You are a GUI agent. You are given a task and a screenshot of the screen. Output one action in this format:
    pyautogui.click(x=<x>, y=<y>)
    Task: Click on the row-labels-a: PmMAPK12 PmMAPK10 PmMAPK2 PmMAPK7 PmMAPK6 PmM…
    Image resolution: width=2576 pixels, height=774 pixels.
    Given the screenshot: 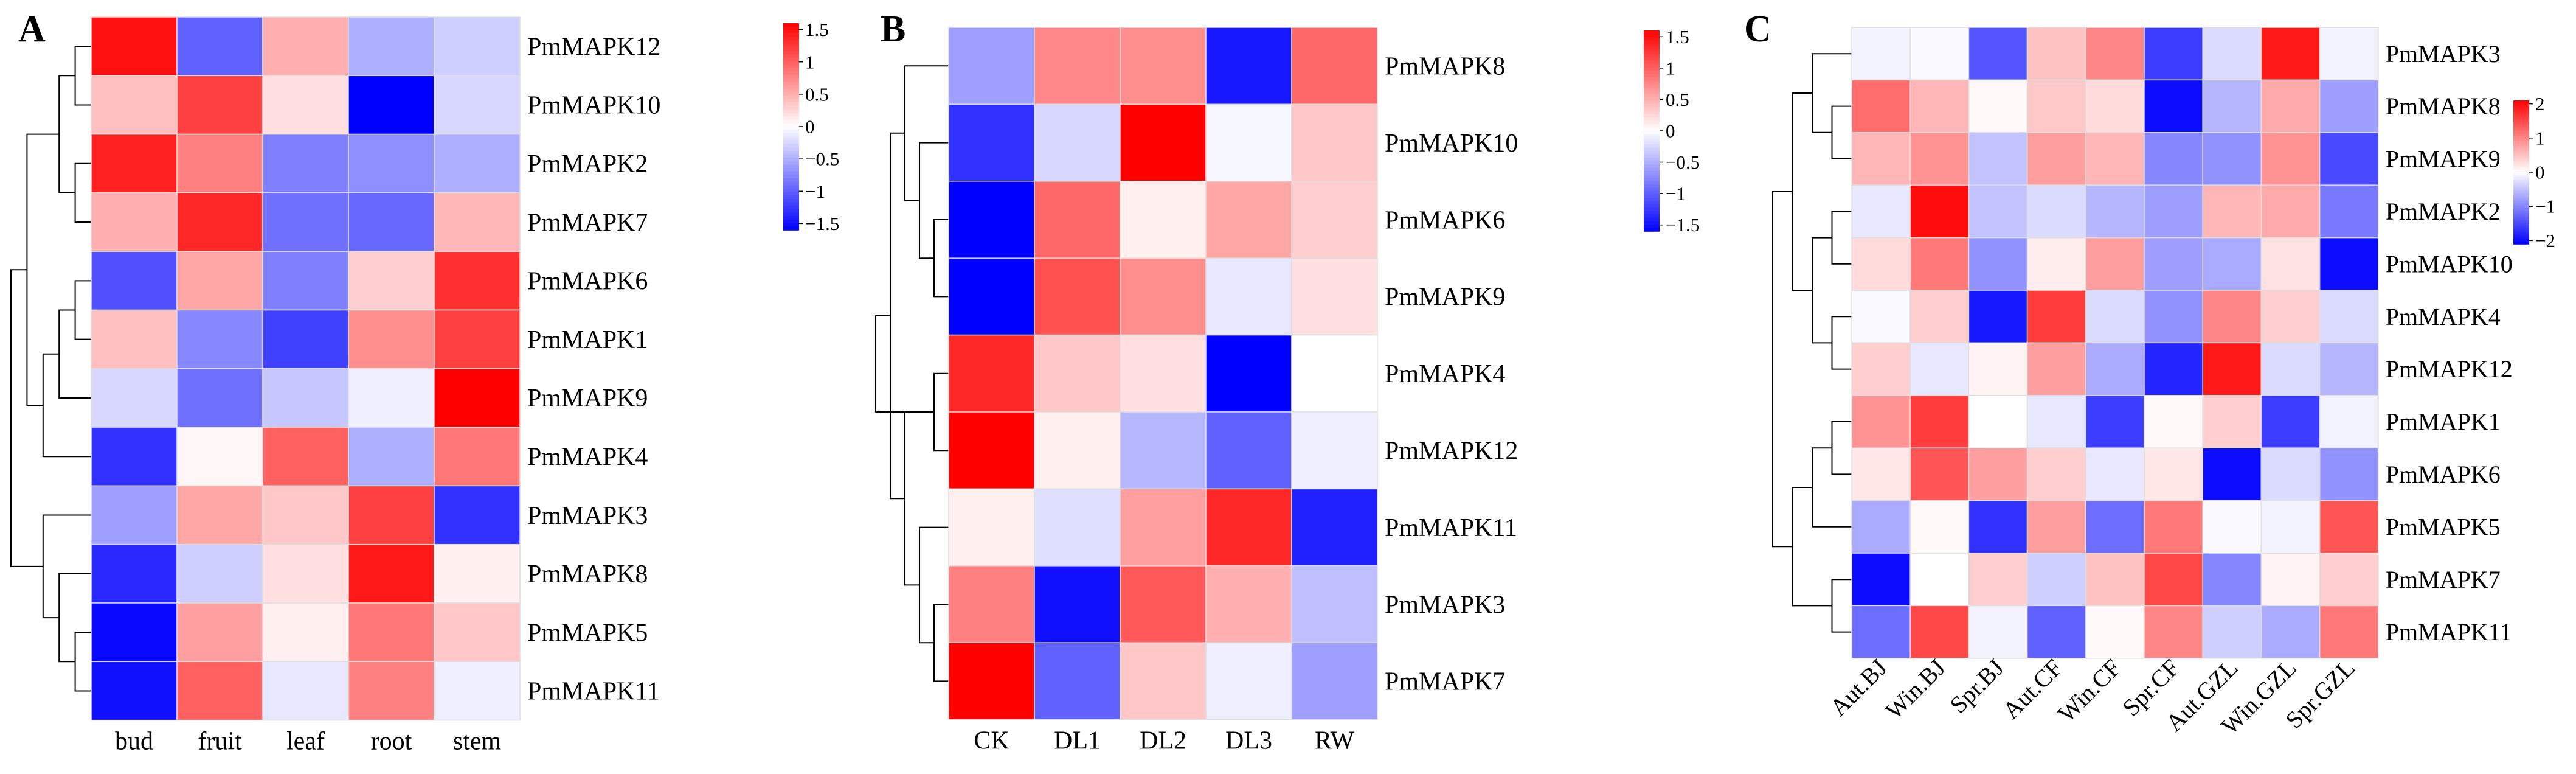 What is the action you would take?
    pyautogui.click(x=593, y=369)
    